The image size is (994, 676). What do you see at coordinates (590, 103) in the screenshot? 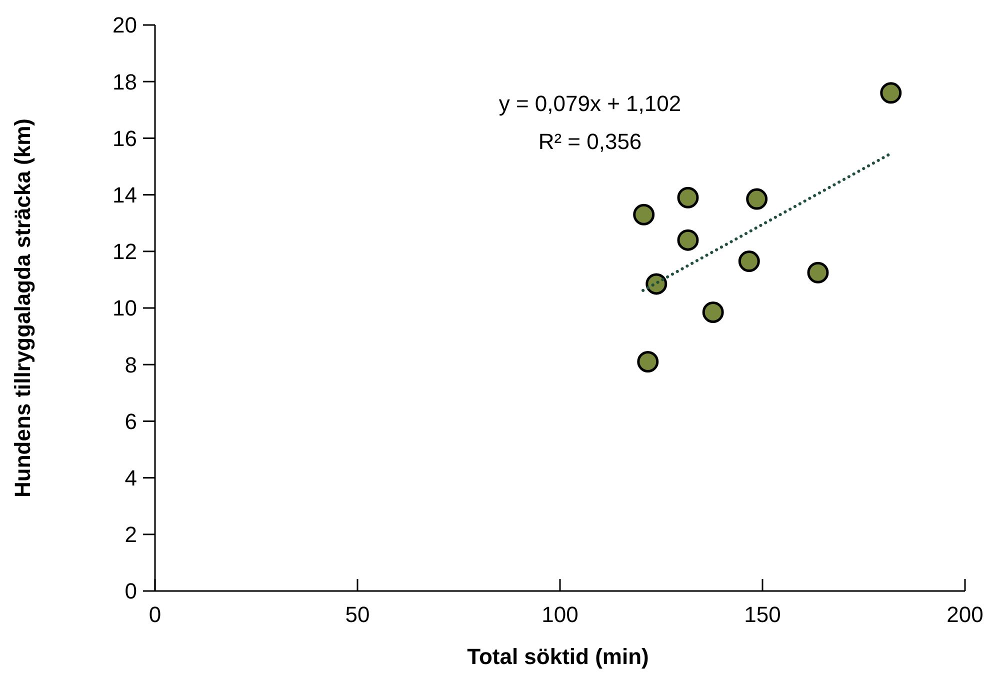
I see `annotation: y = 0,079x + 1,102` at bounding box center [590, 103].